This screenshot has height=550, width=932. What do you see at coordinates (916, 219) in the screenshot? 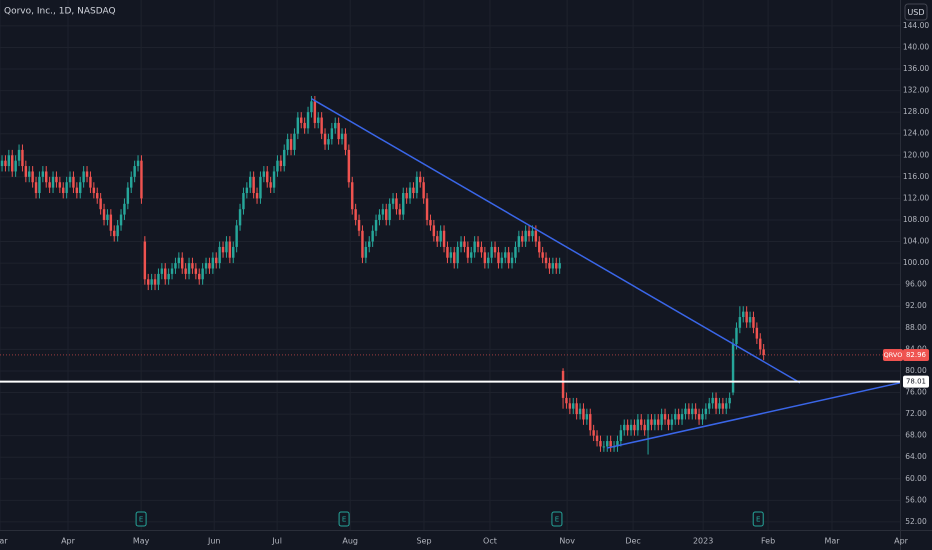
I see `y-tick-label: 108.00` at bounding box center [916, 219].